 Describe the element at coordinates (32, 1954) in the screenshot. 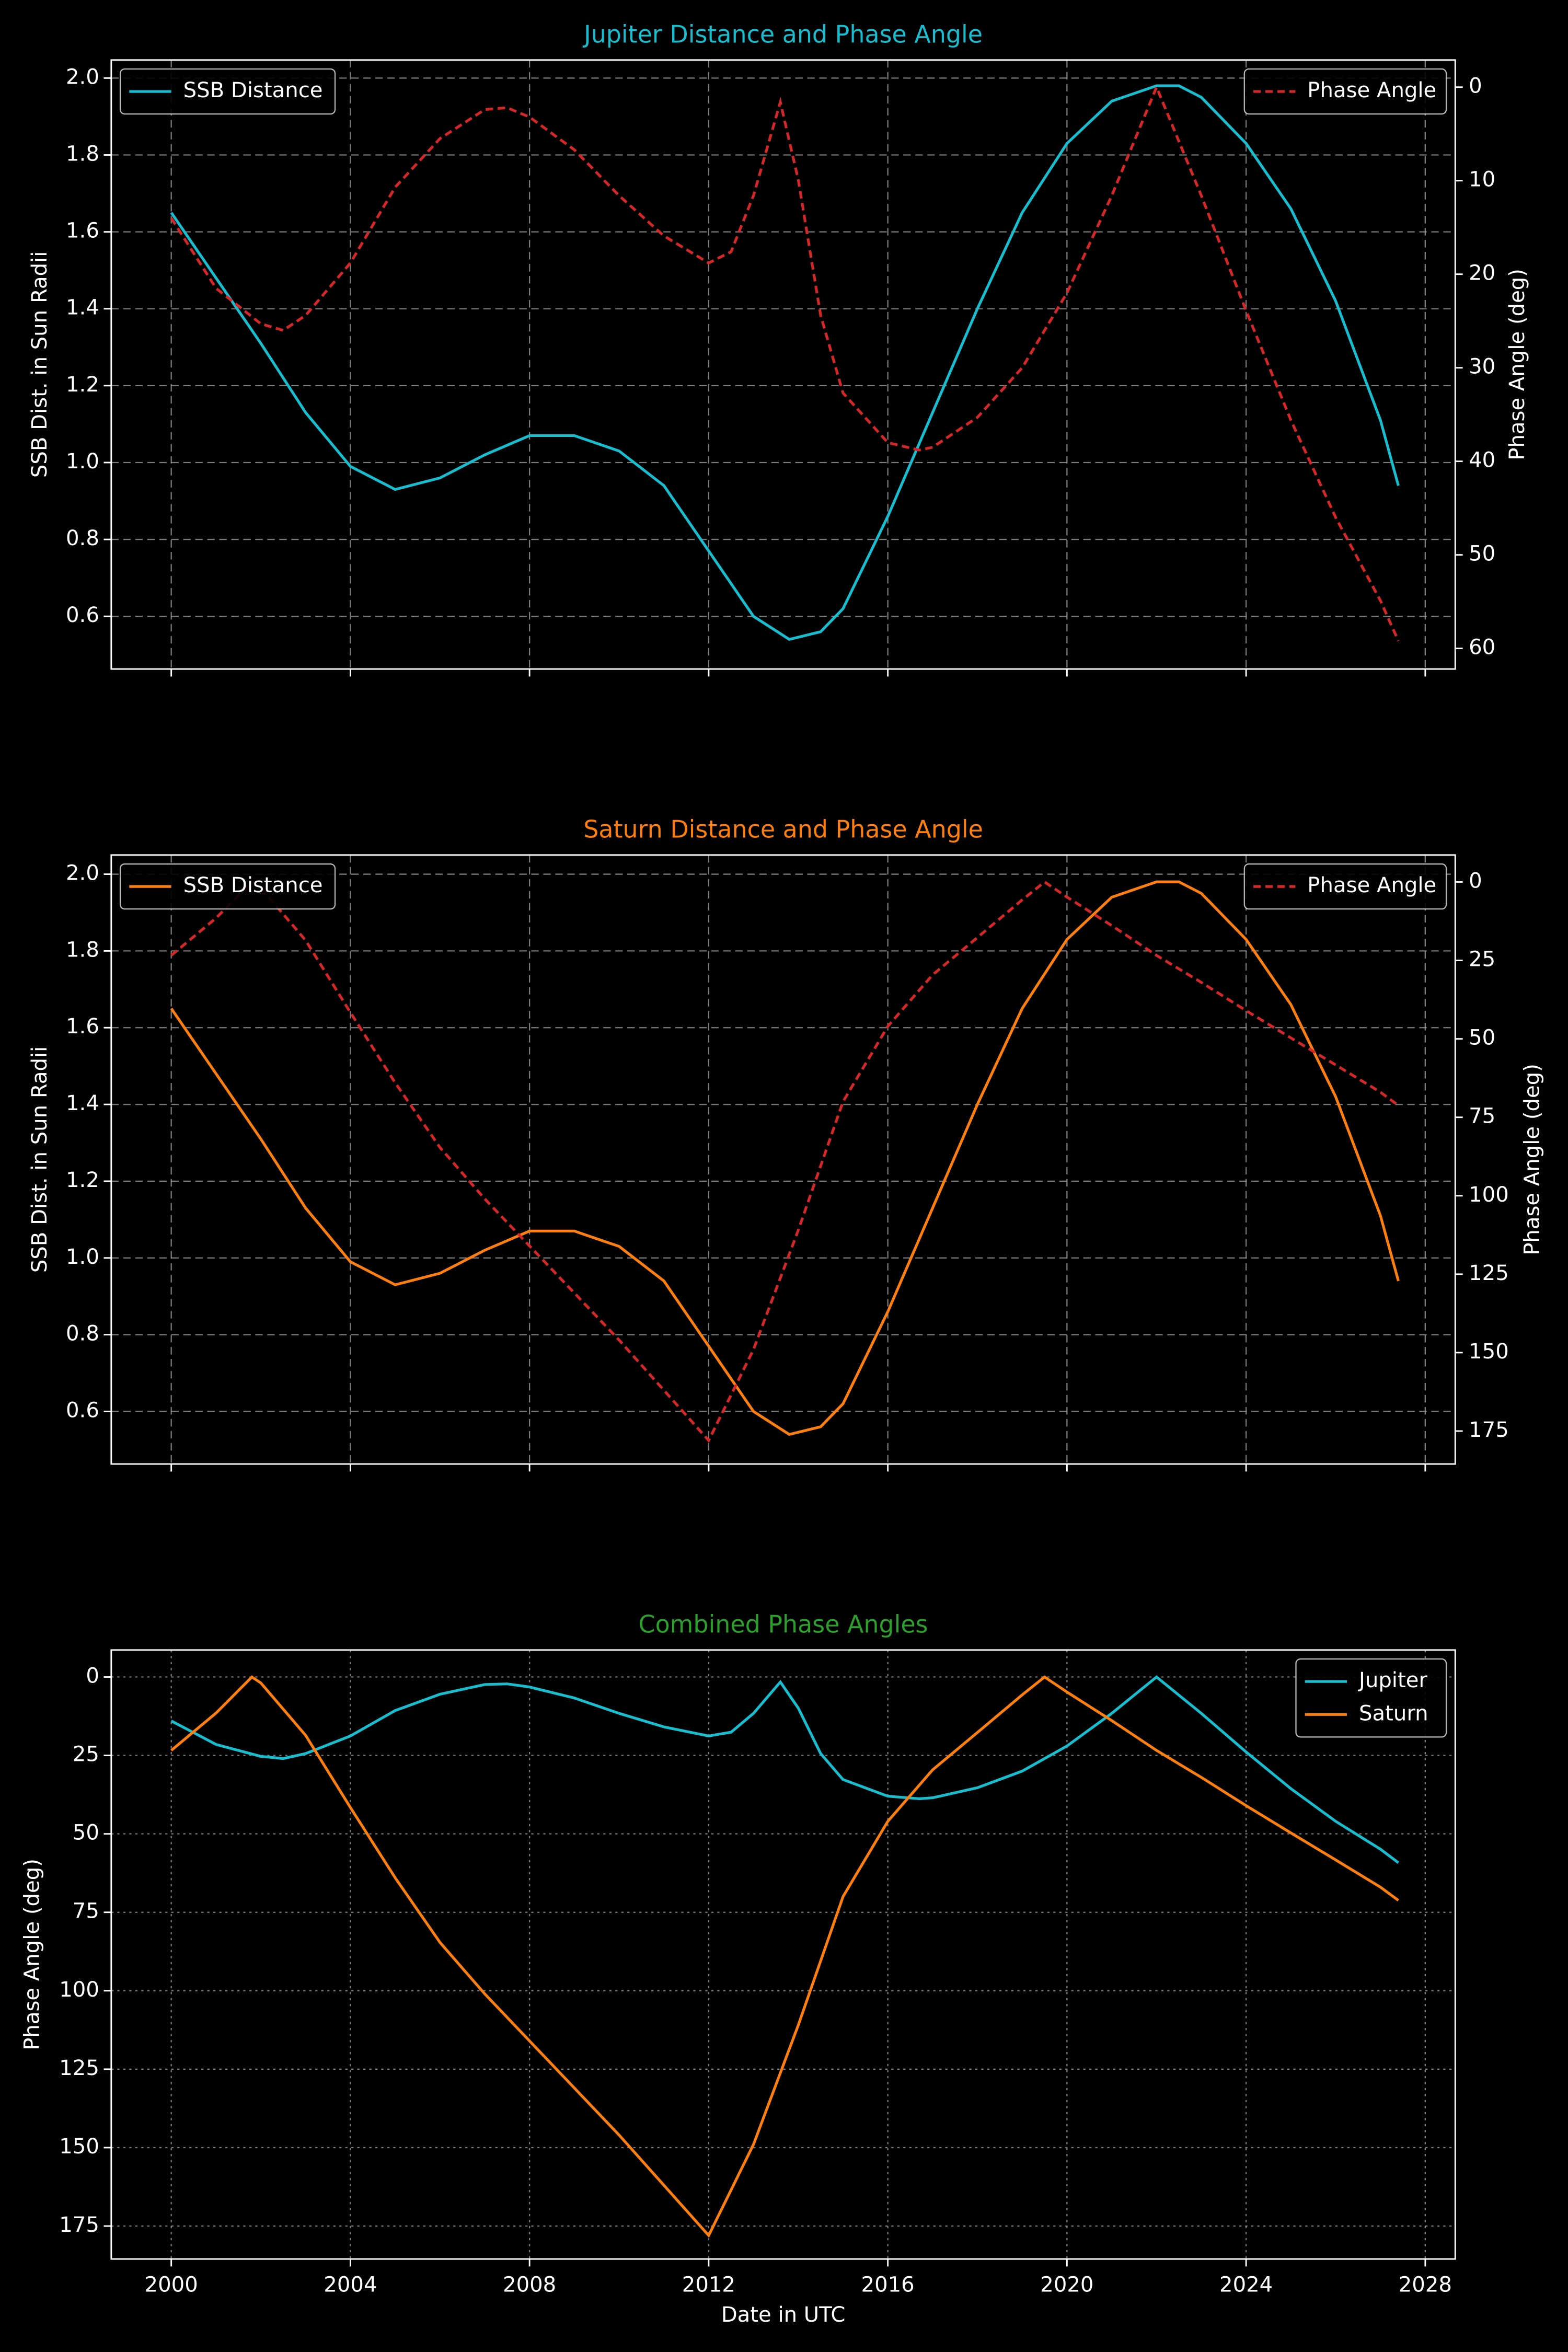

I see `y-axis-label: Phase Angle (deg)` at that location.